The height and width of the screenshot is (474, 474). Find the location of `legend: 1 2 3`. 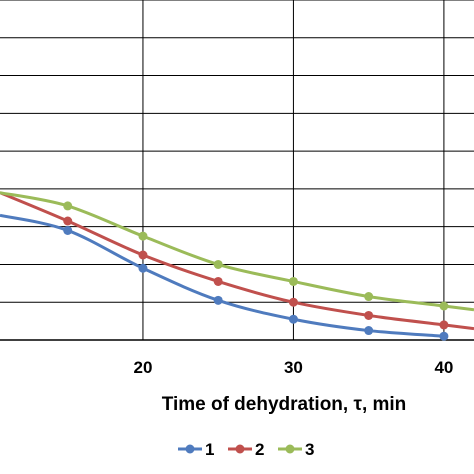

legend: 1 2 3 is located at coordinates (246, 449).